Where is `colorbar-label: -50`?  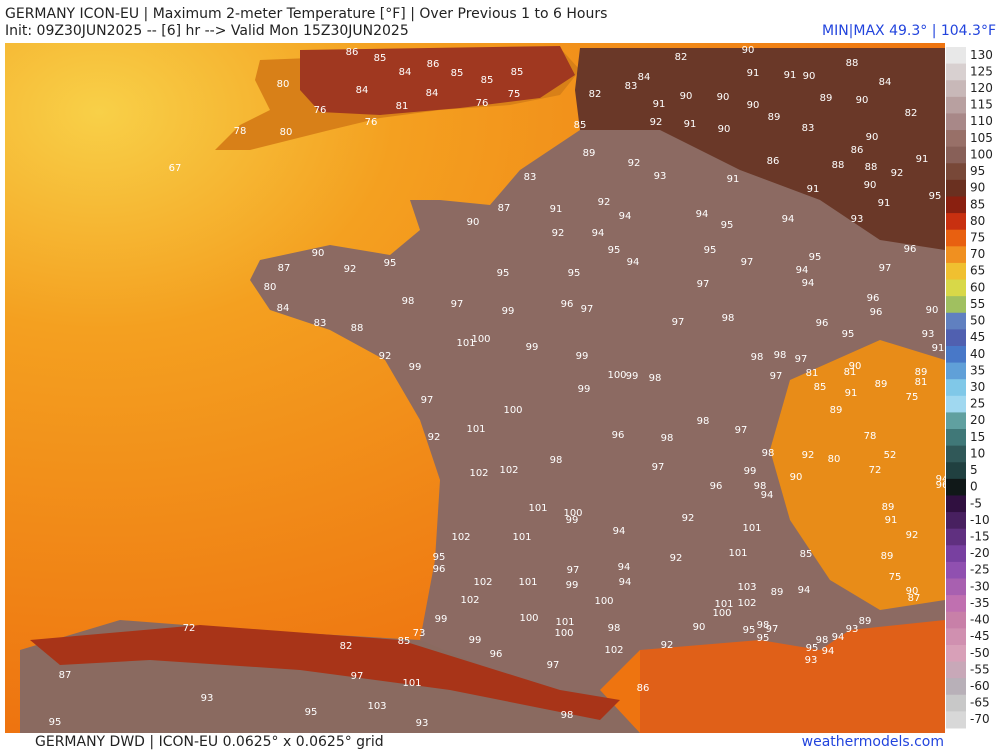
colorbar-label: -50 is located at coordinates (980, 653).